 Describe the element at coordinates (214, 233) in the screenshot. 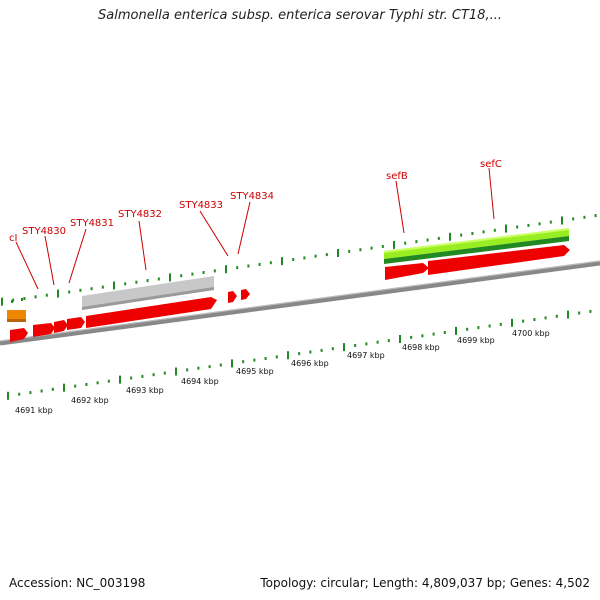

I see `callout-line-STY4833` at that location.